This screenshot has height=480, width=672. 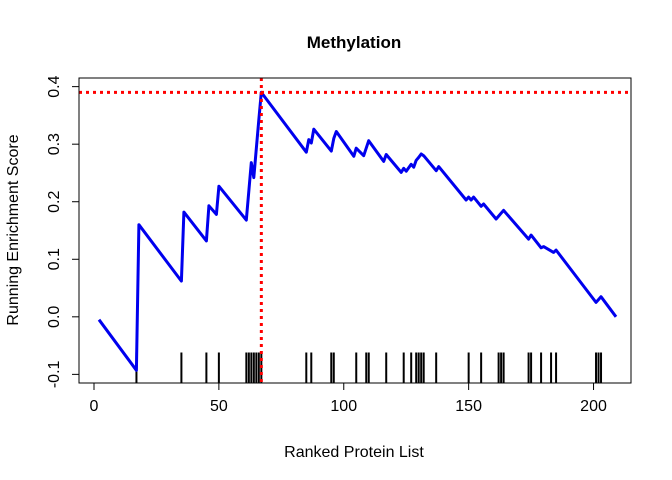 I want to click on y-tick-label: 0.3, so click(x=54, y=144).